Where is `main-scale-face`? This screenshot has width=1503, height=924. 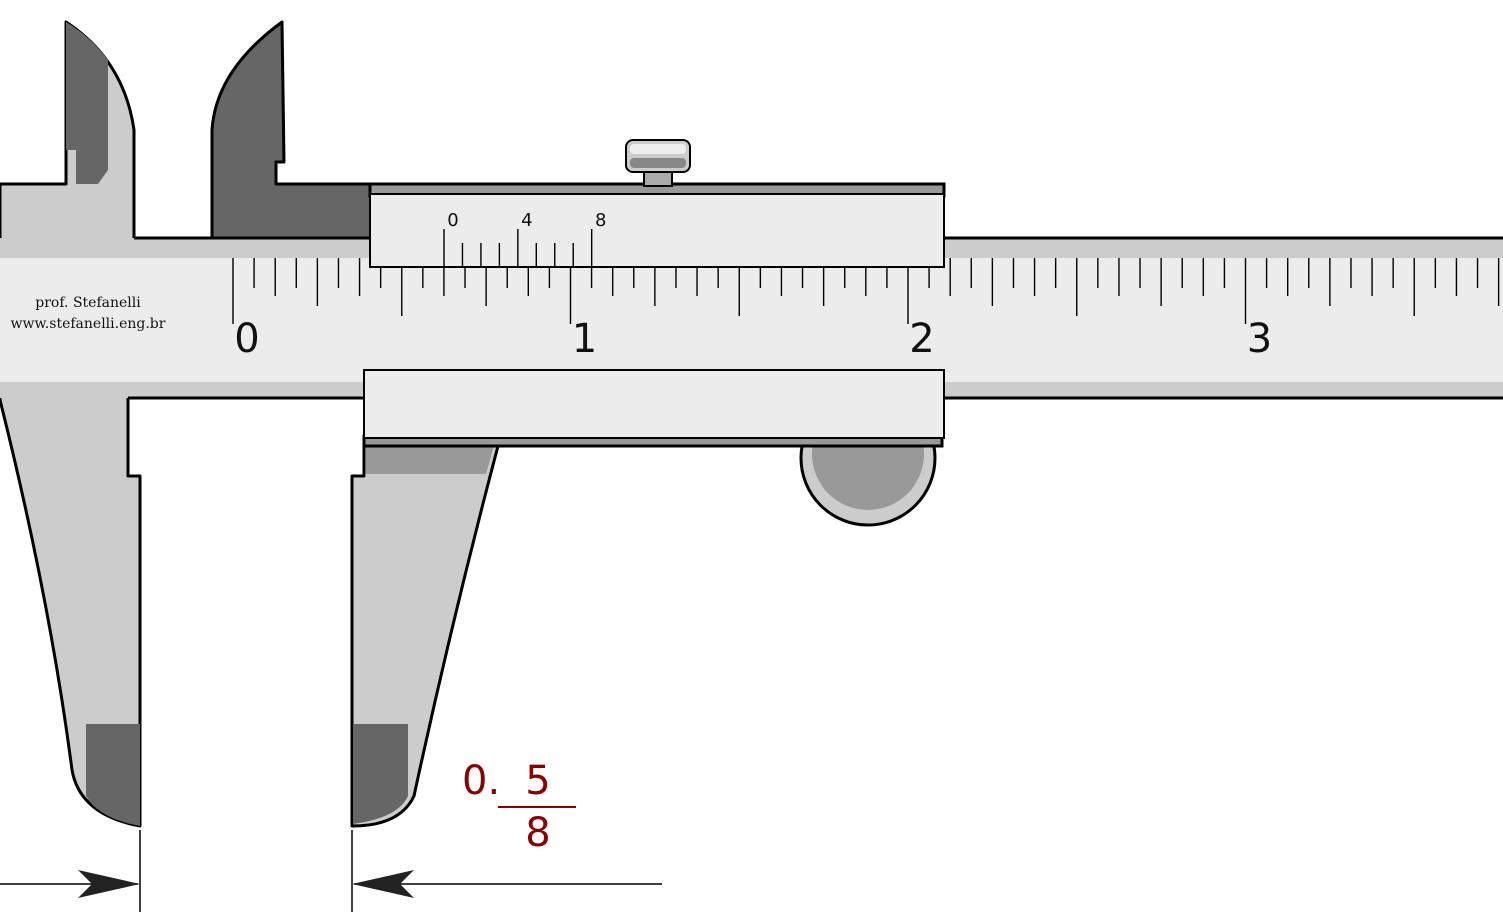 main-scale-face is located at coordinates (751, 320).